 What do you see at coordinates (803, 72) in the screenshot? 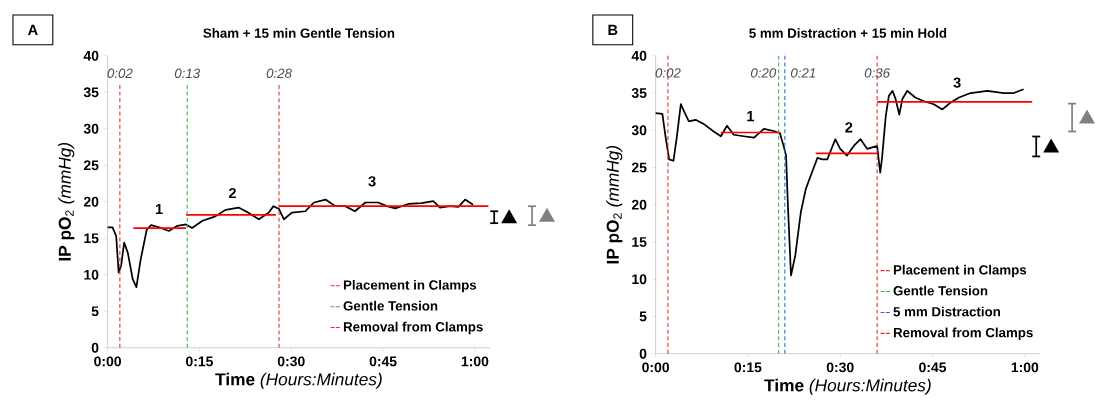
I see `annotation: 0:21` at bounding box center [803, 72].